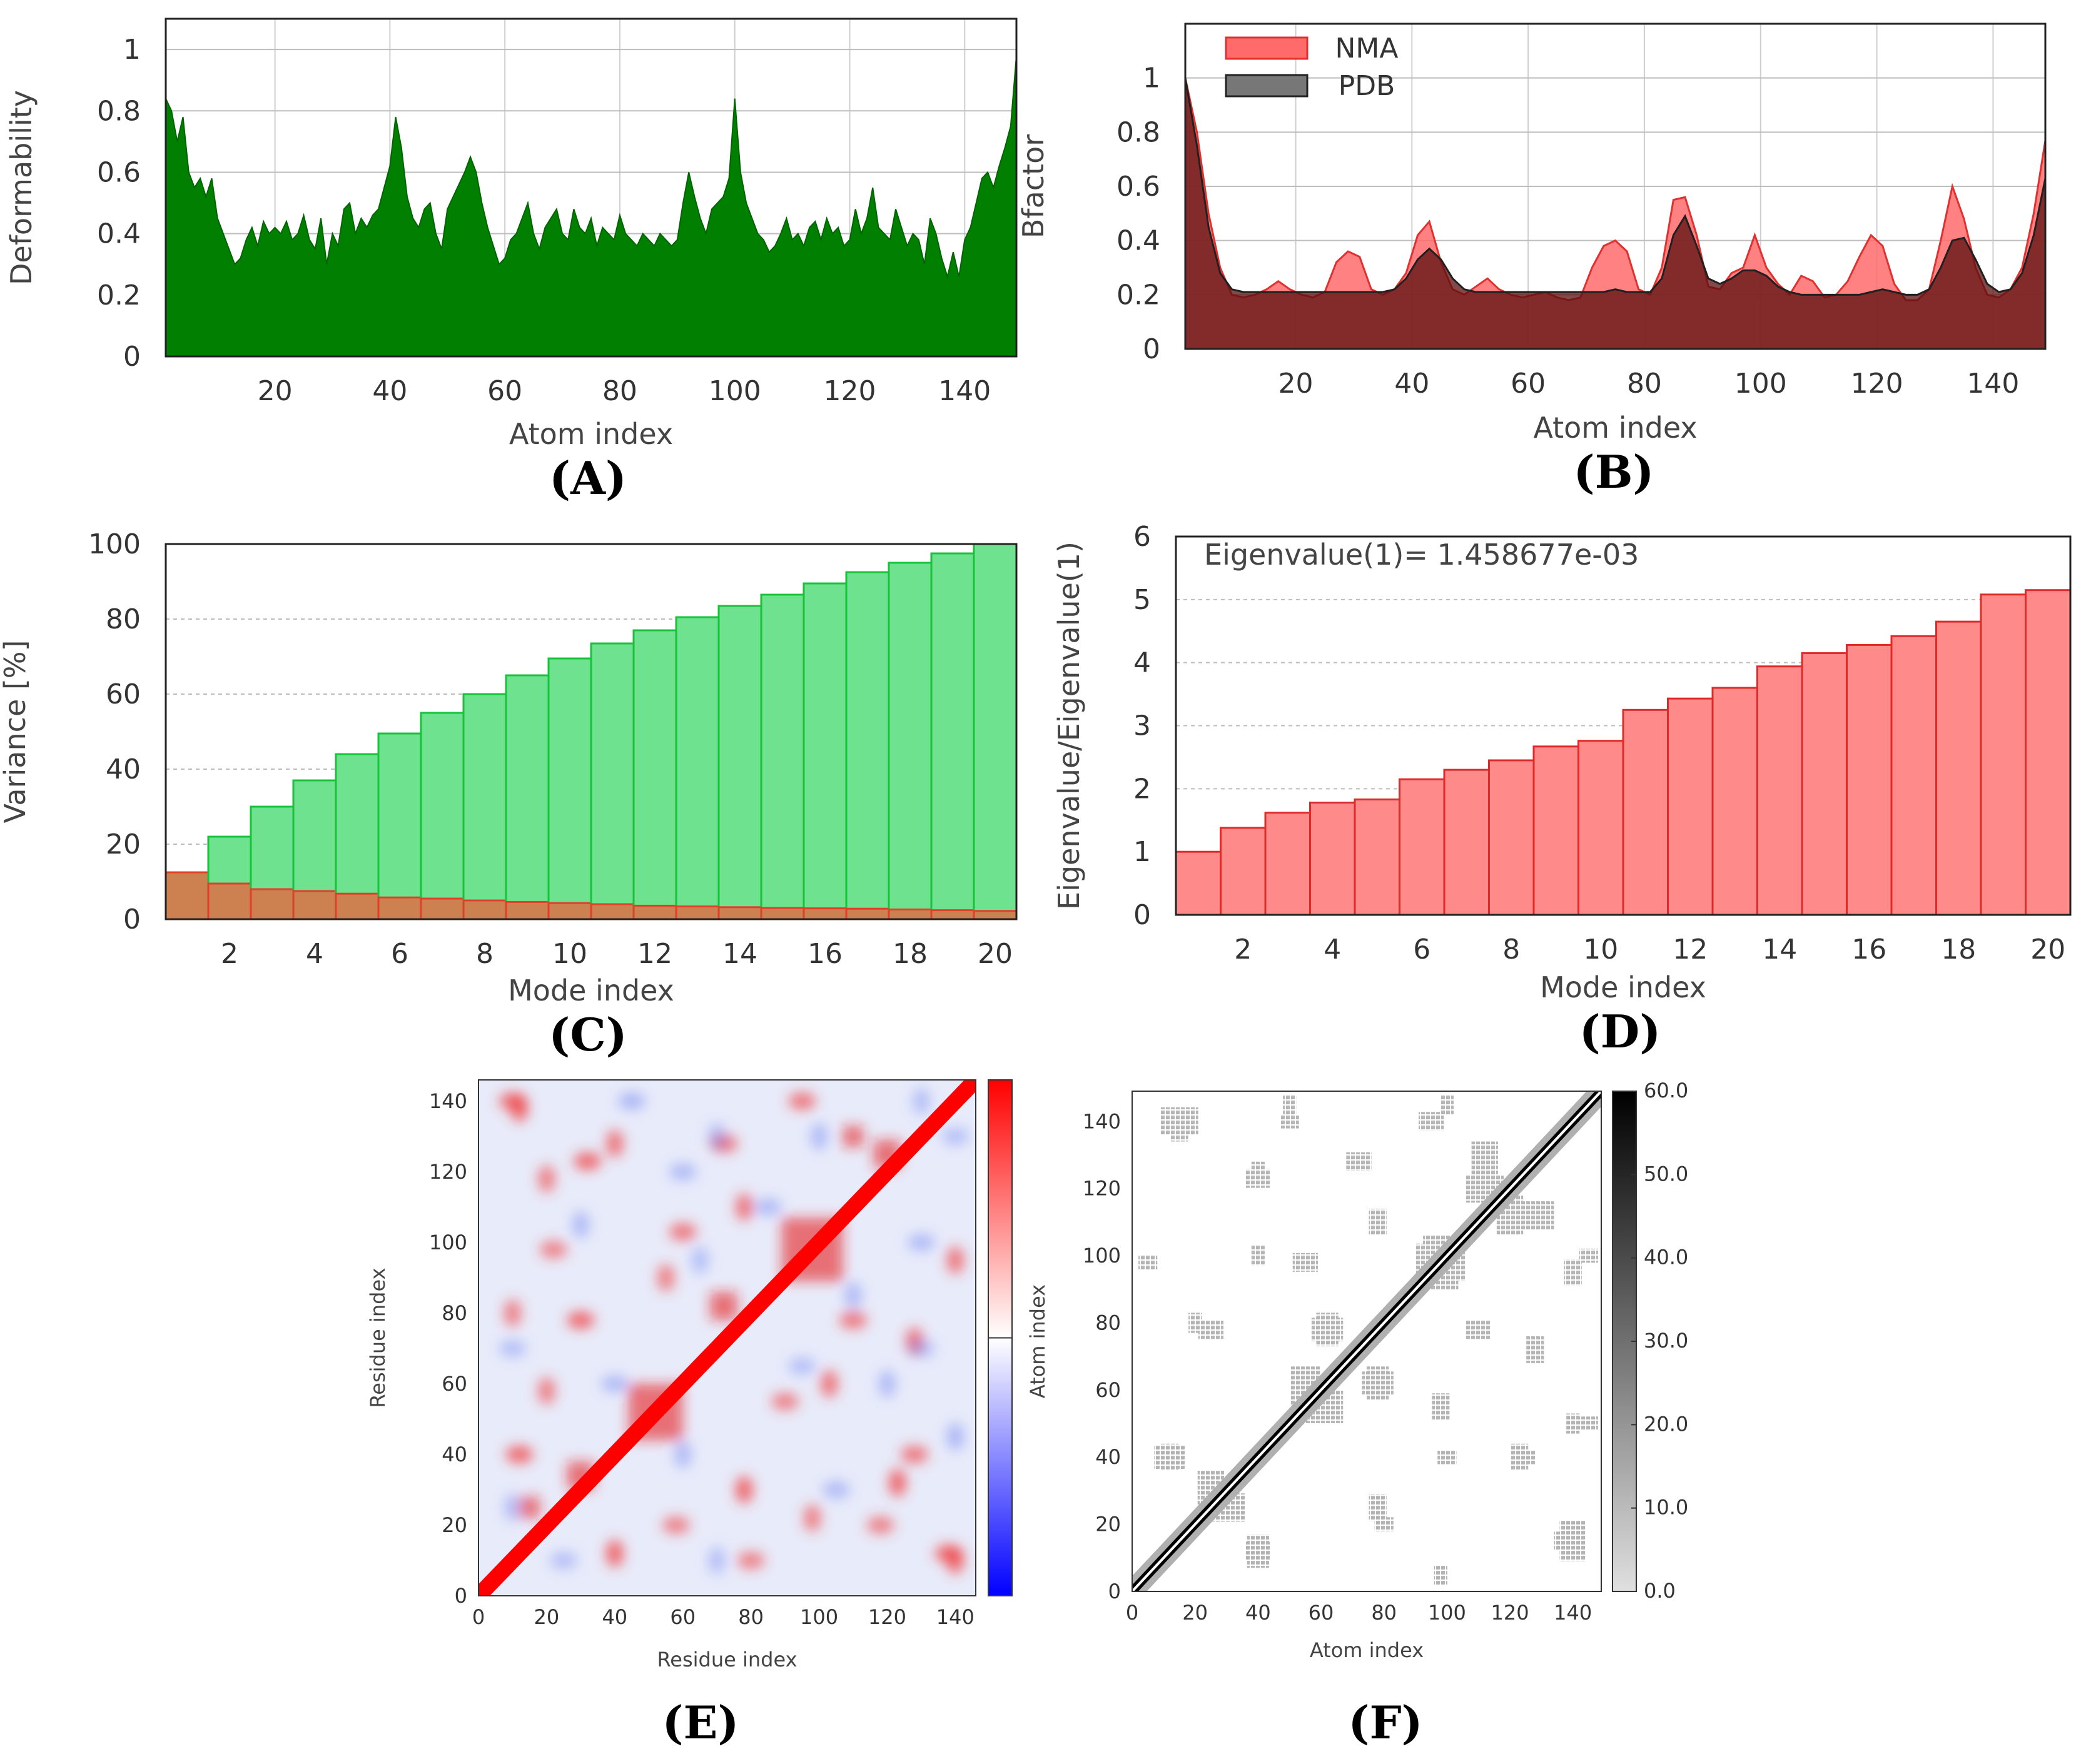 This screenshot has width=2086, height=1764. Describe the element at coordinates (1108, 1323) in the screenshot. I see `f-y-tick-label: 80` at that location.